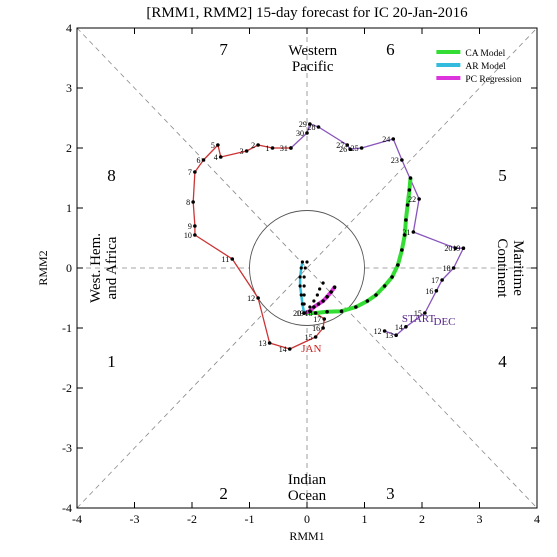 This screenshot has width=557, height=557. I want to click on day-label: 21, so click(406, 232).